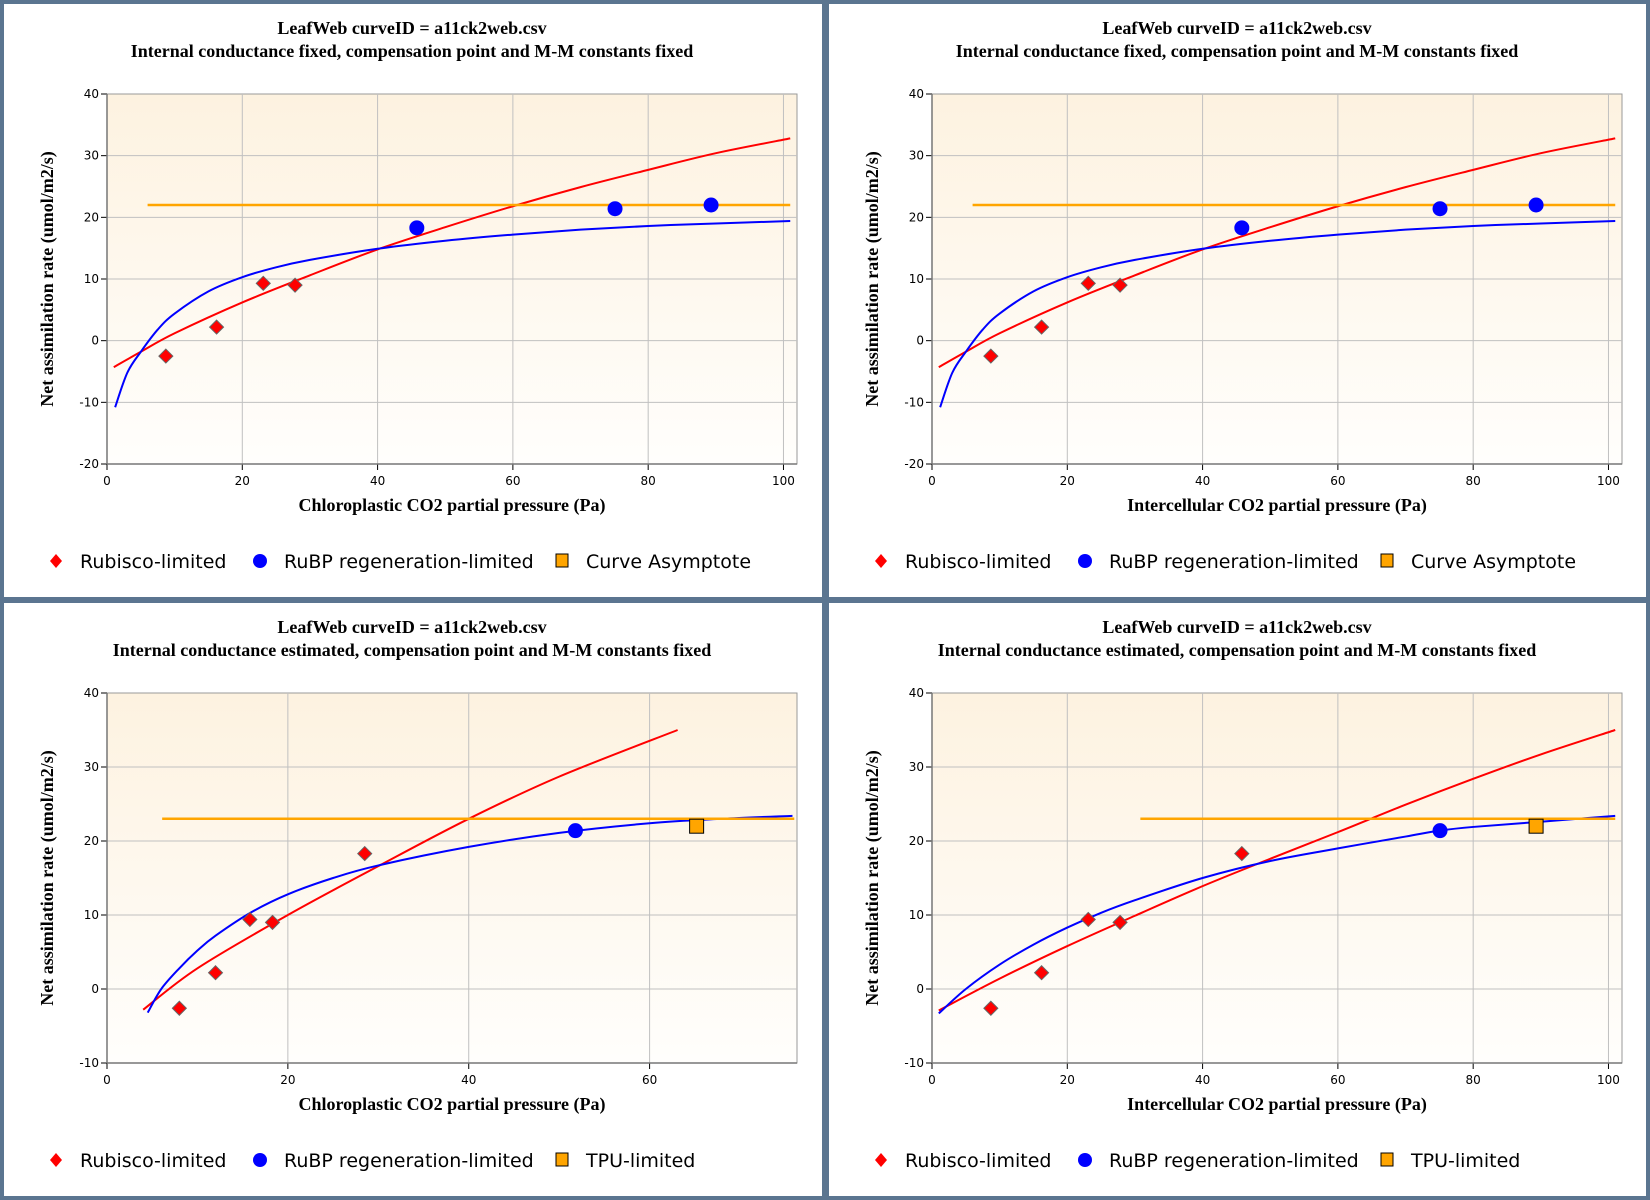  Describe the element at coordinates (452, 878) in the screenshot. I see `plot-area` at that location.